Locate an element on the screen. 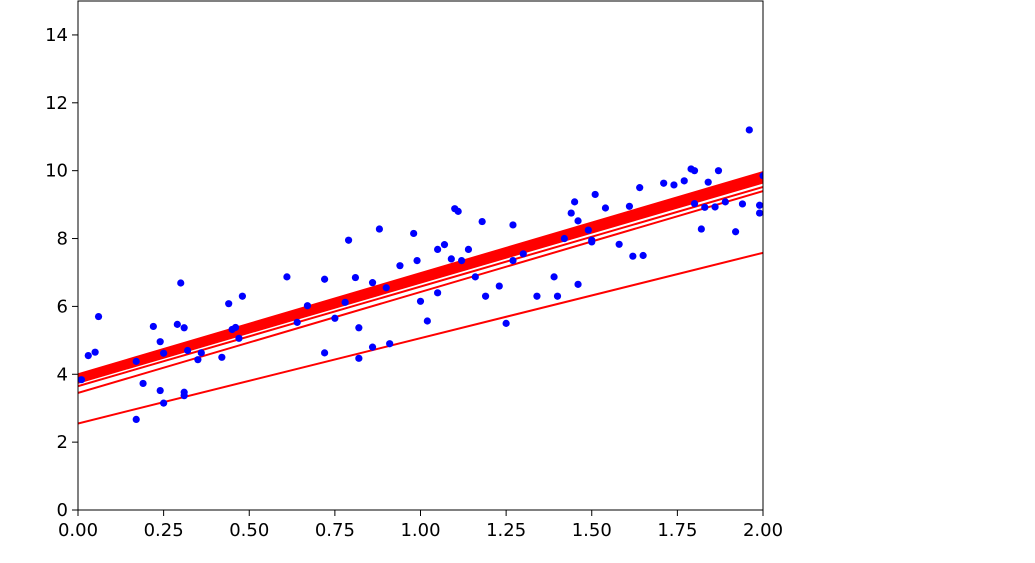 The image size is (1035, 563). x-tick-label: 0.25 is located at coordinates (164, 530).